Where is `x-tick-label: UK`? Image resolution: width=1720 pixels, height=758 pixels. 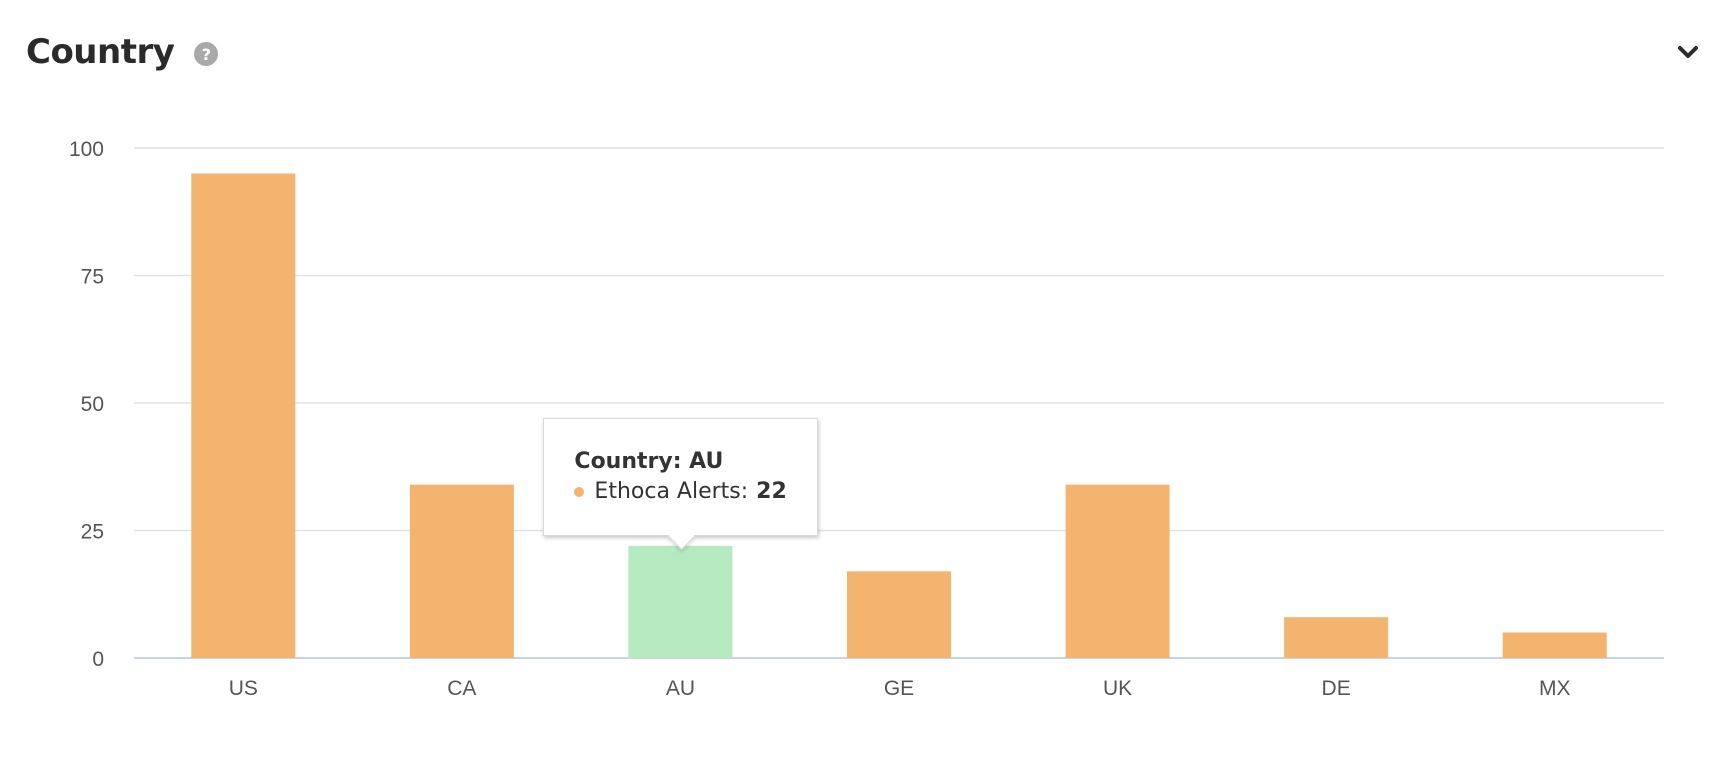 x-tick-label: UK is located at coordinates (1117, 688).